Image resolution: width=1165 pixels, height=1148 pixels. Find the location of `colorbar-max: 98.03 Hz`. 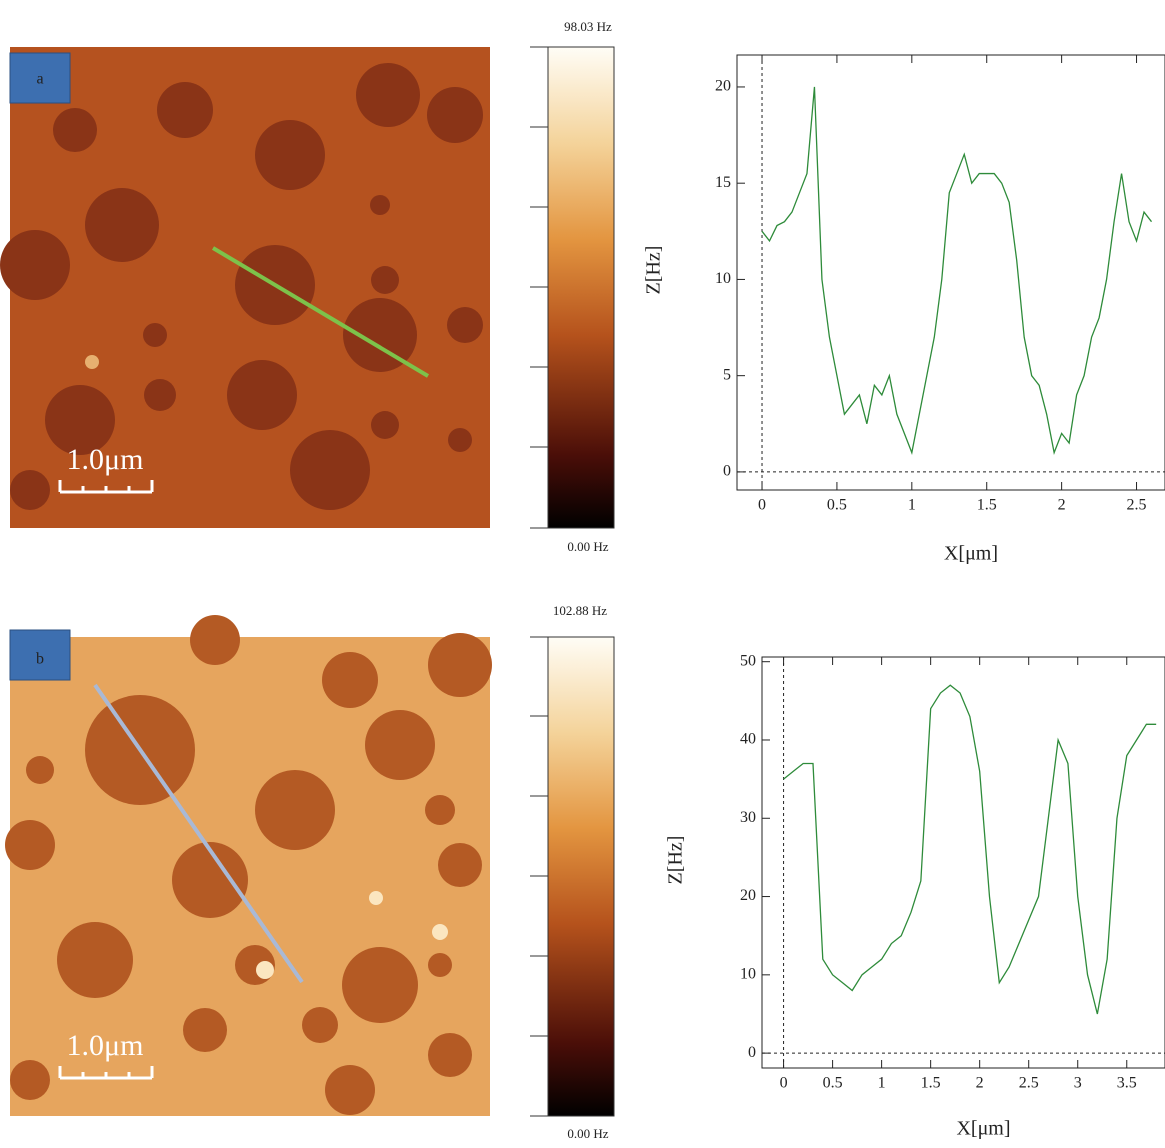

colorbar-max: 98.03 Hz is located at coordinates (588, 26).